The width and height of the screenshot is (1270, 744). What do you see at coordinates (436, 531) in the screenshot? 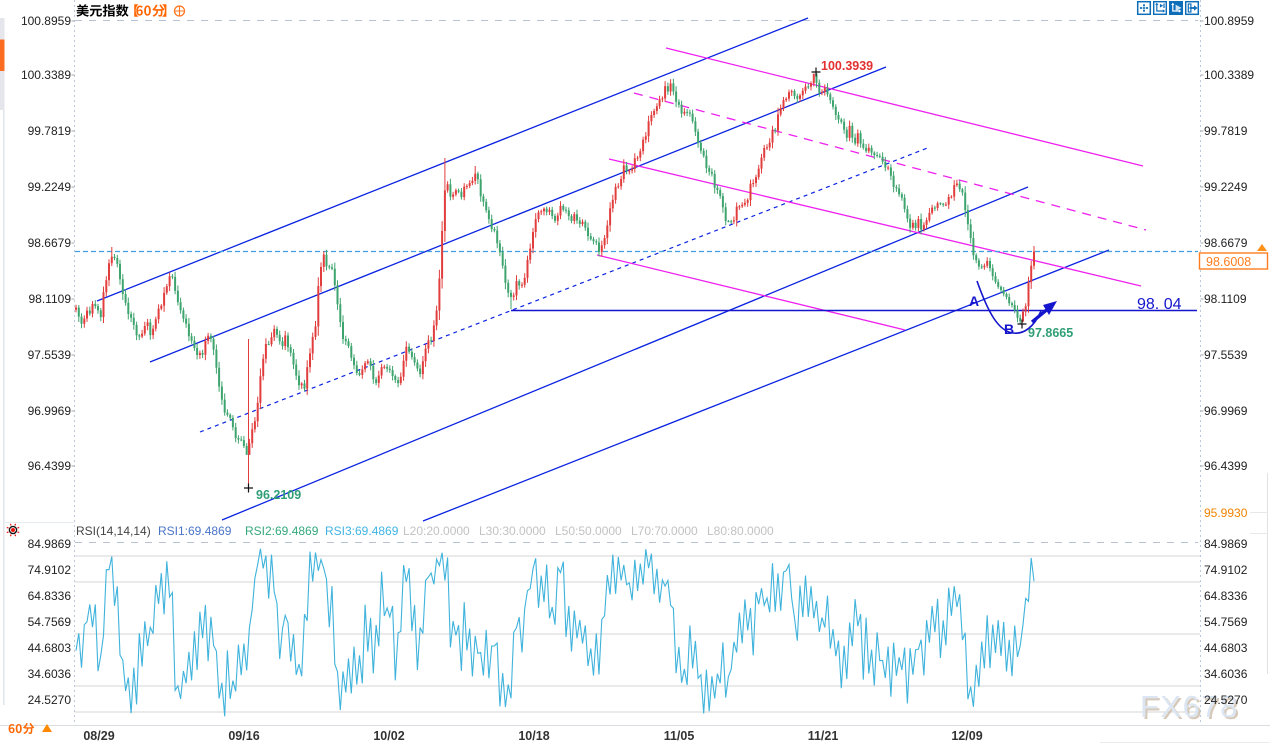
I see `svg-text: L20:20.0000` at bounding box center [436, 531].